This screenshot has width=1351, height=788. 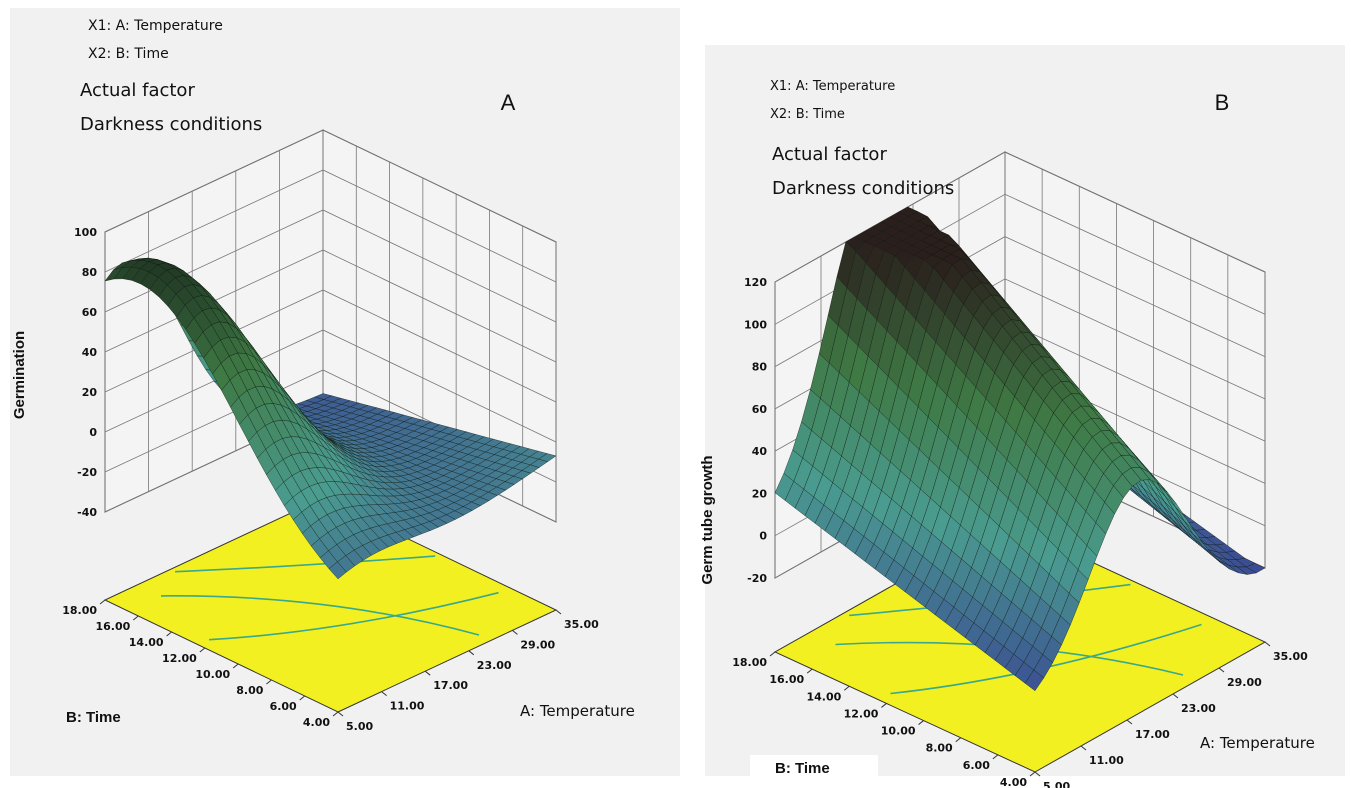 I want to click on panel-label: B, so click(x=1222, y=102).